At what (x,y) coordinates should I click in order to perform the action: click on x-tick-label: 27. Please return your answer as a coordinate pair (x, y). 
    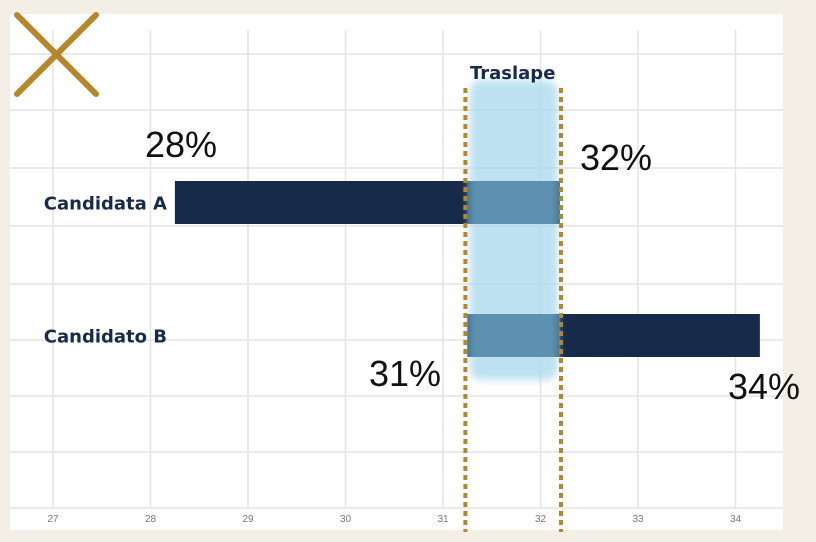
    Looking at the image, I should click on (53, 519).